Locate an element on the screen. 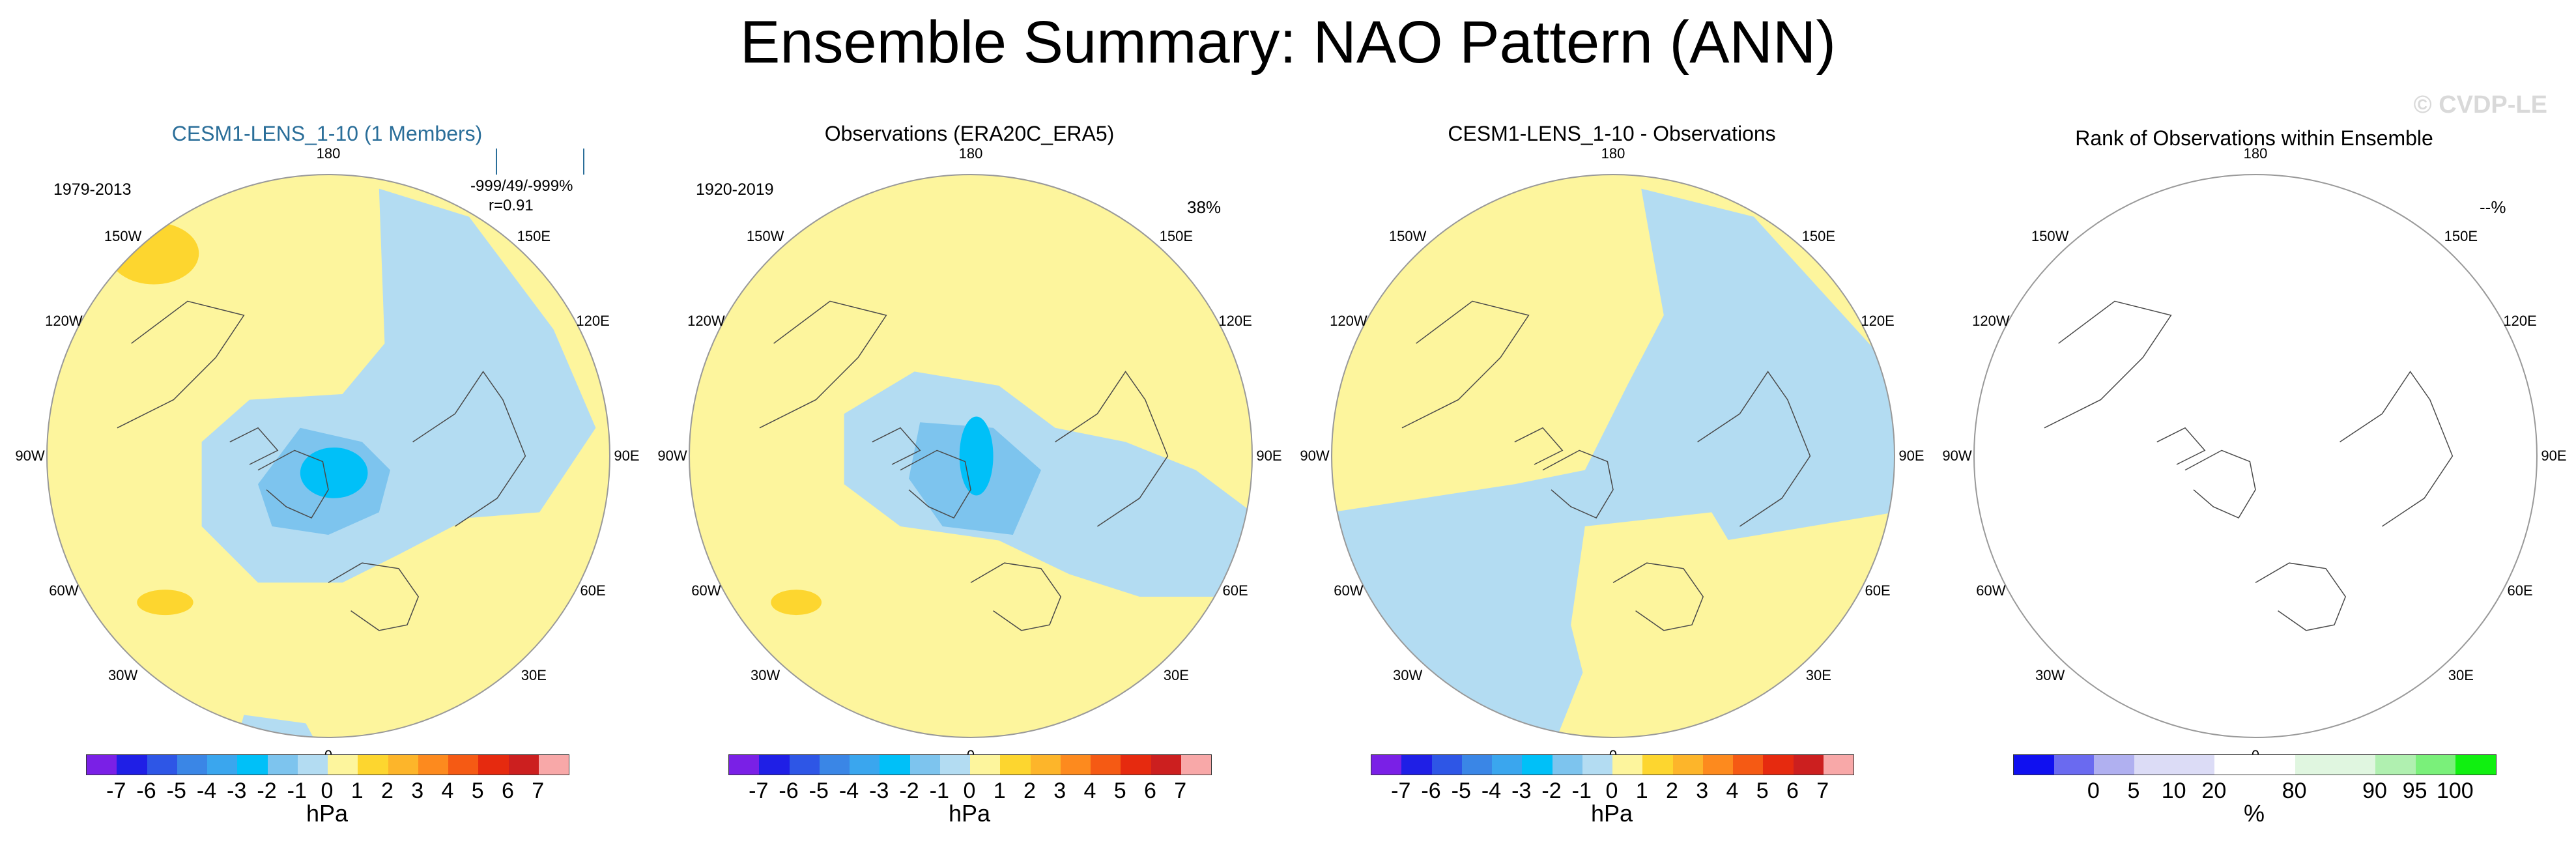 Image resolution: width=2576 pixels, height=841 pixels. map-1-border is located at coordinates (328, 456).